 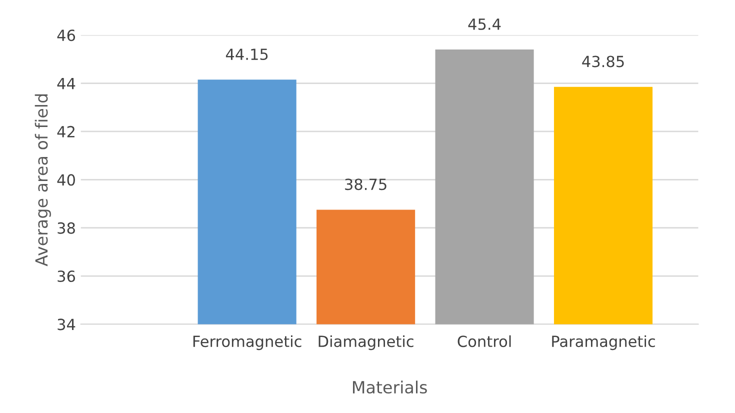 I want to click on x-tick-label: Diamagnetic, so click(x=366, y=342).